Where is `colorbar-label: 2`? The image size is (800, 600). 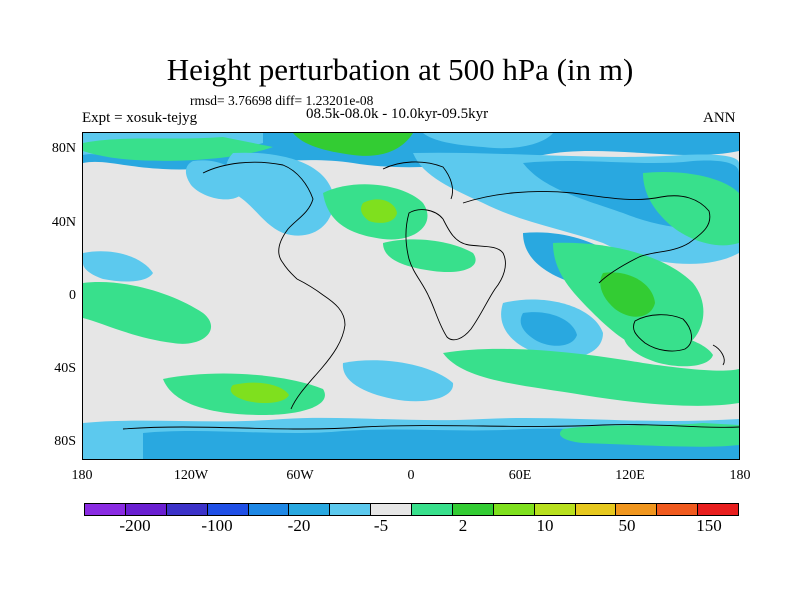 colorbar-label: 2 is located at coordinates (463, 525).